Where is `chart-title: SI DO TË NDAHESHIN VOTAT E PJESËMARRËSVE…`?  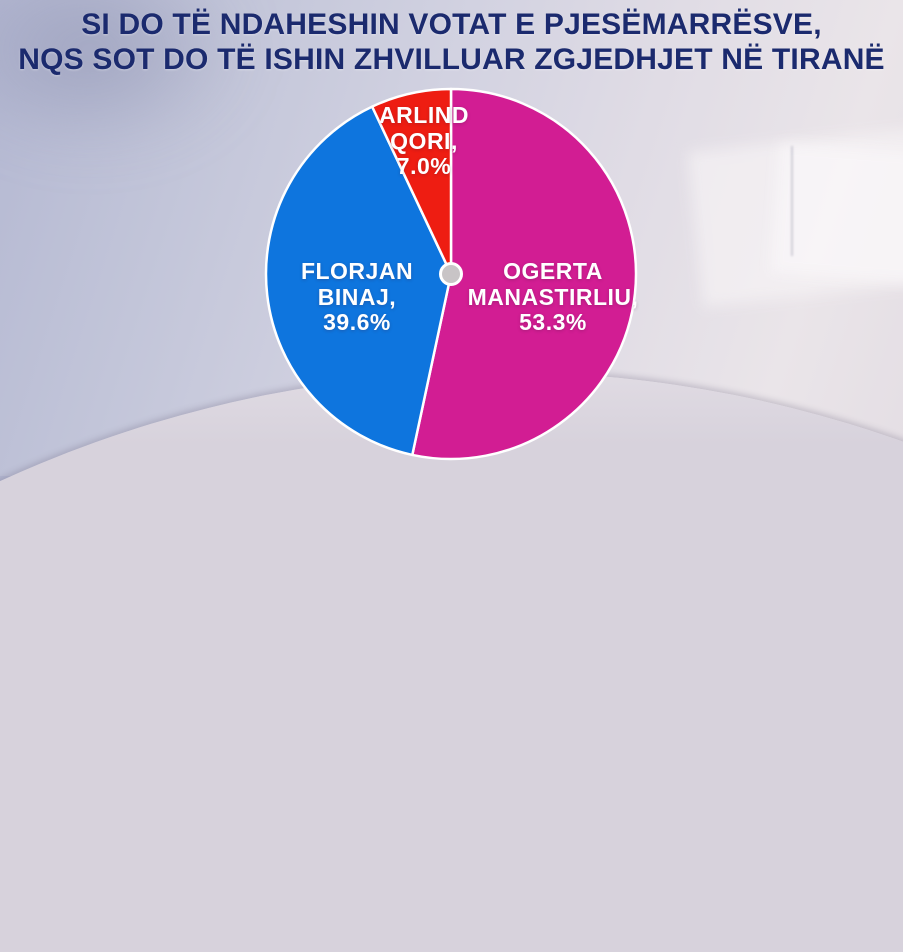 chart-title: SI DO TË NDAHESHIN VOTAT E PJESËMARRËSVE… is located at coordinates (451, 42).